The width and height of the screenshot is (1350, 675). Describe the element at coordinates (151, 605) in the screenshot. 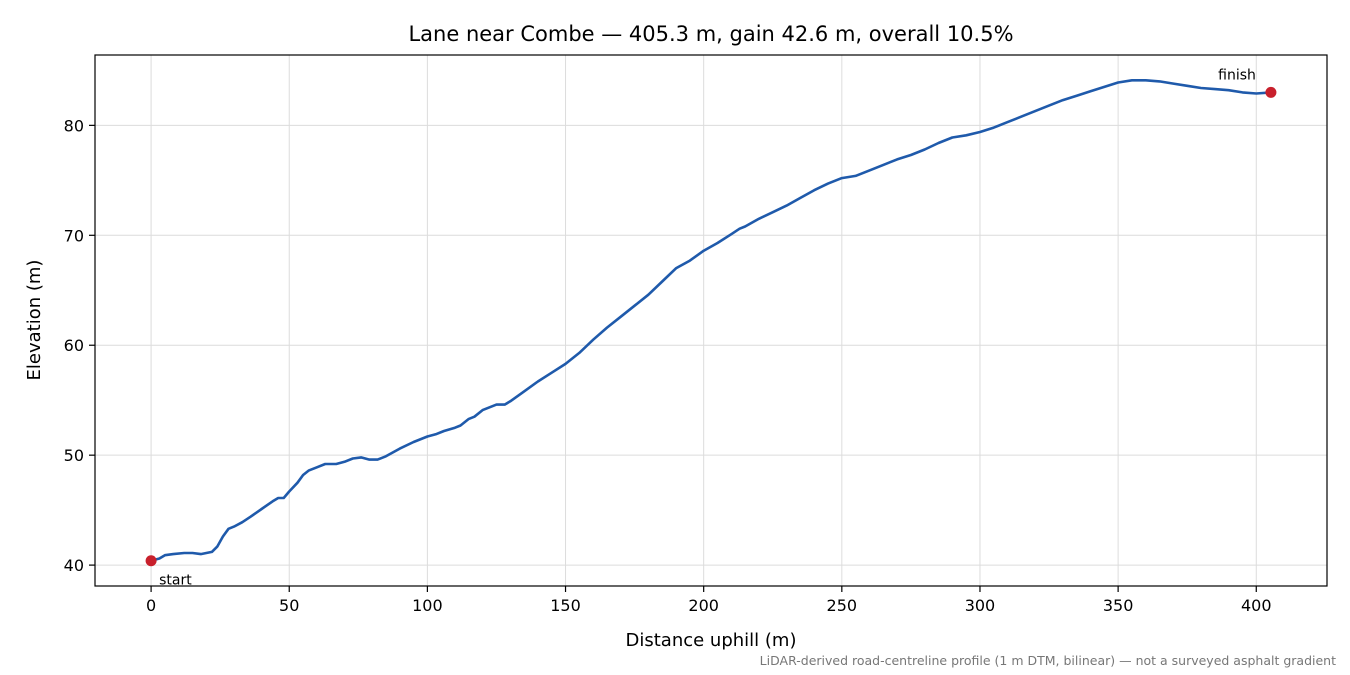

I see `x-tick-label: 0` at that location.